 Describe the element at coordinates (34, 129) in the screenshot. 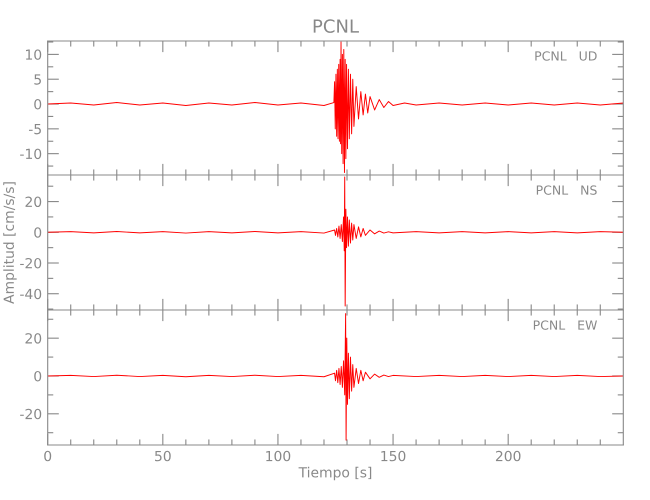

I see `y-tick-label: -5` at that location.